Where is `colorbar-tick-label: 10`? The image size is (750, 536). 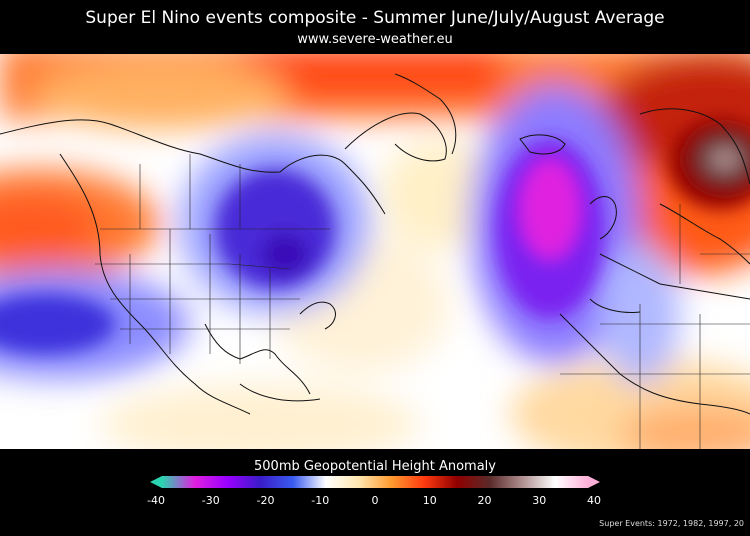 colorbar-tick-label: 10 is located at coordinates (429, 500).